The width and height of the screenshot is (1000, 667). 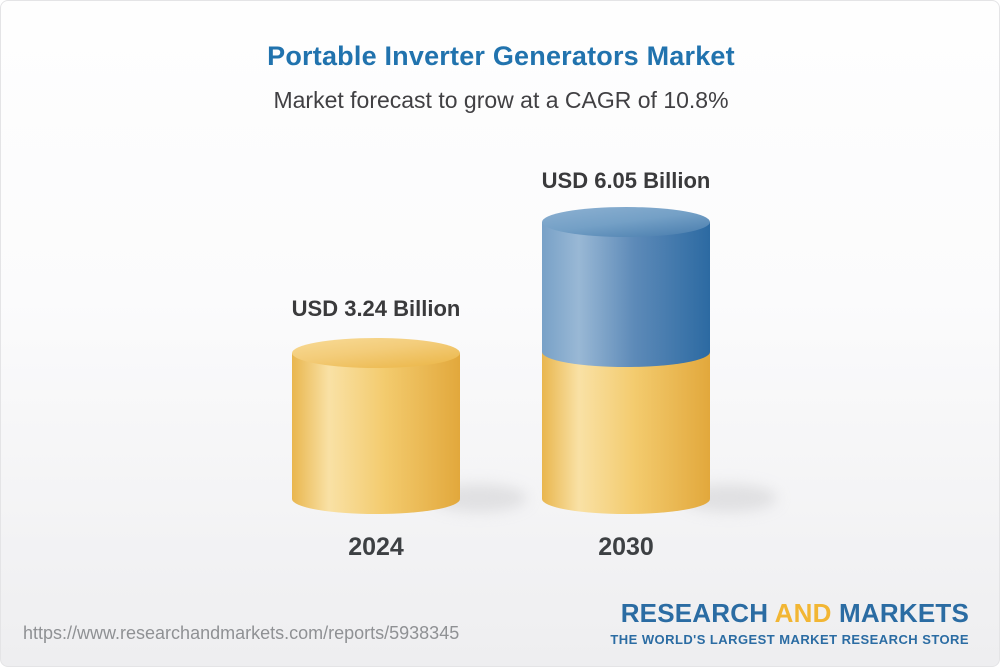 I want to click on logo-wordmark: RESEARCH AND MARKETS, so click(x=789, y=613).